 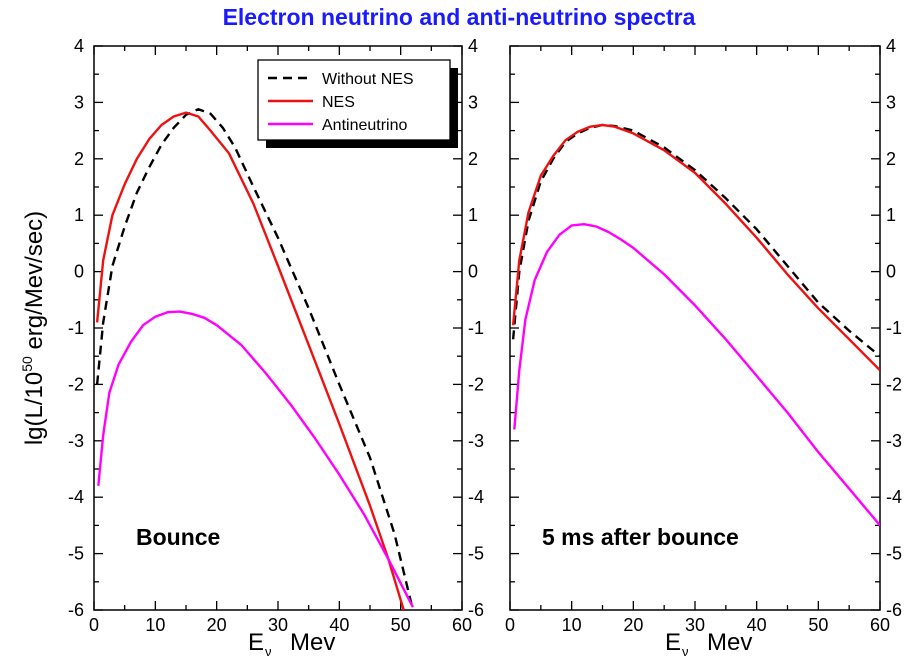 I want to click on panel-label: 5 ms after bounce, so click(x=640, y=537).